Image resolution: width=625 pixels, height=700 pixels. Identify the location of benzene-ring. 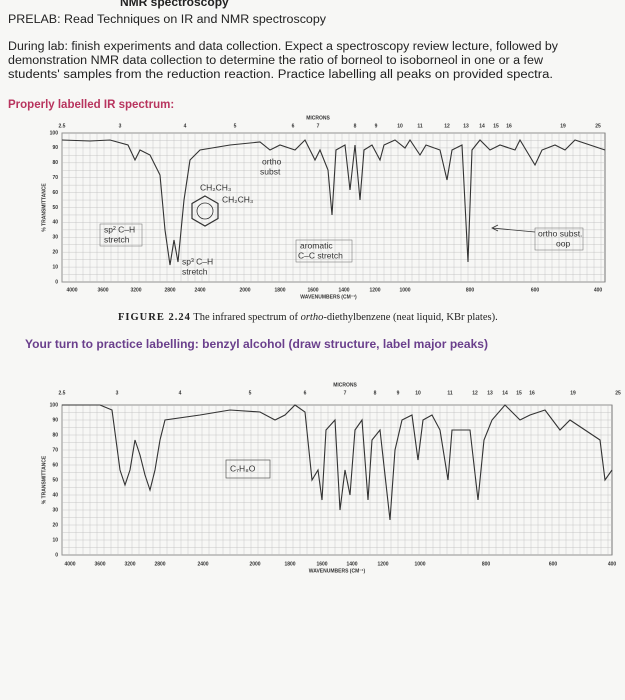
(205, 211).